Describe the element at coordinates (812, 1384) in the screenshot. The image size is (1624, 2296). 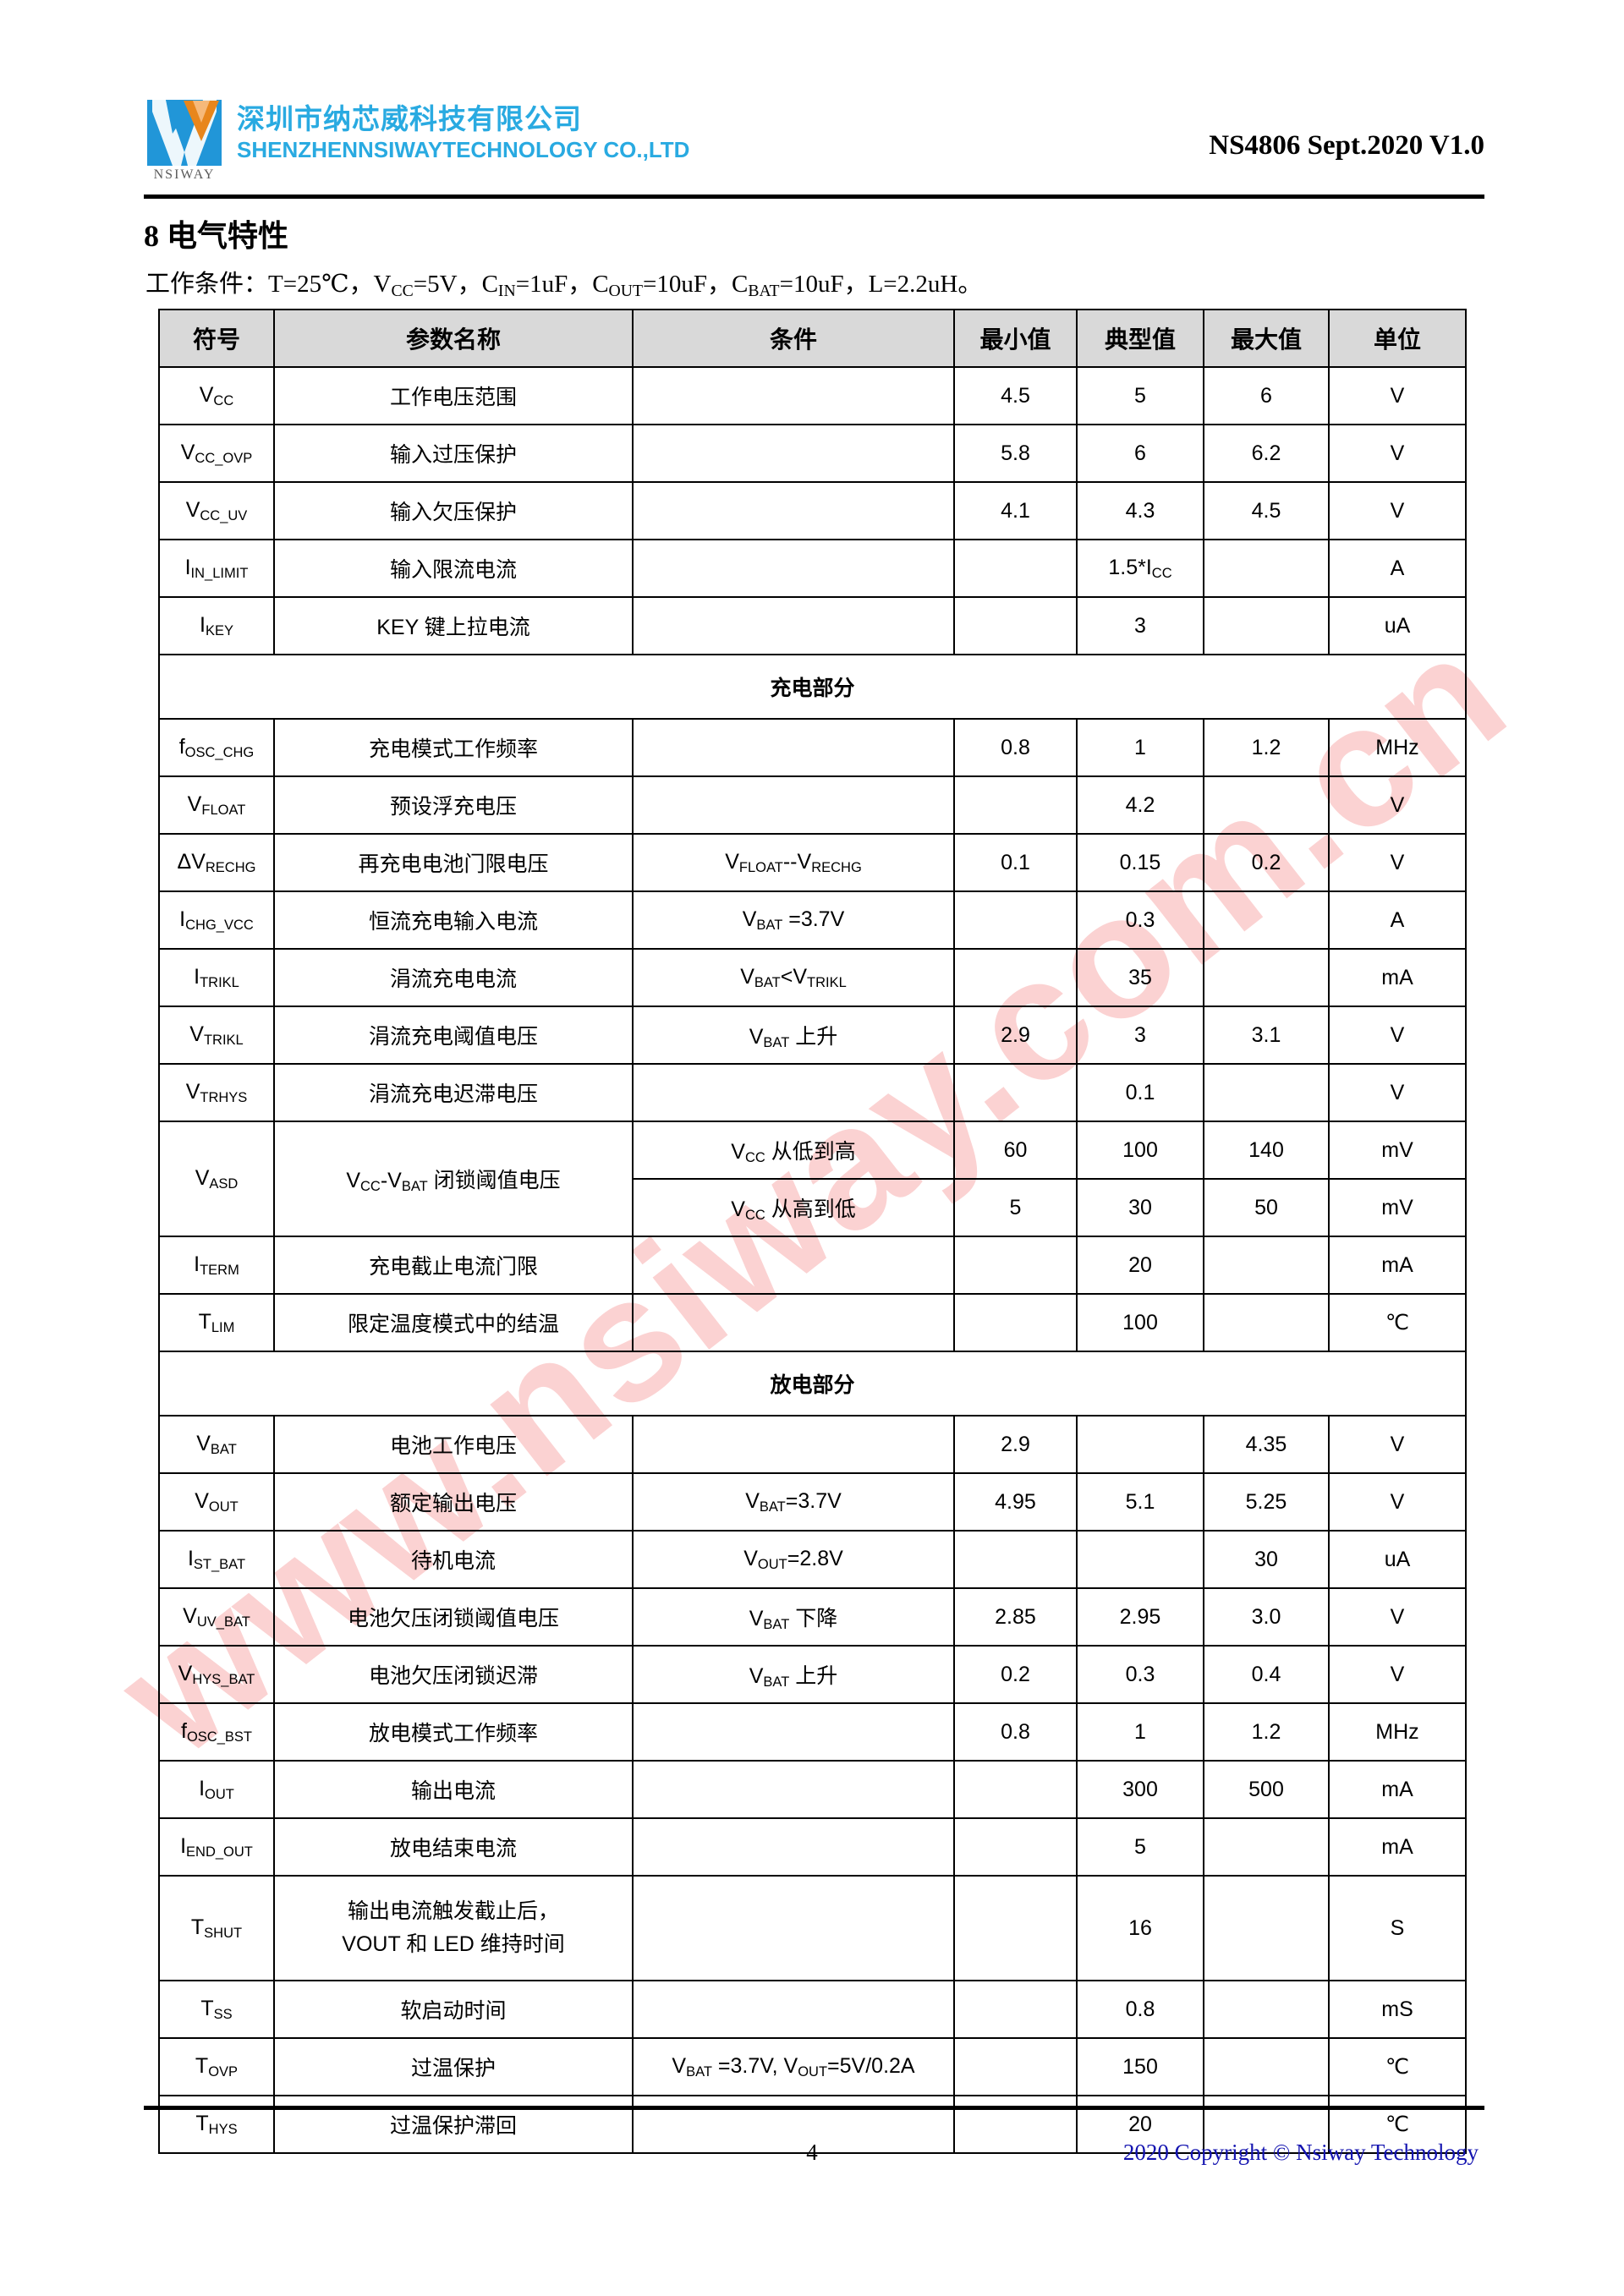
I see `table-group-label: 放电部分` at that location.